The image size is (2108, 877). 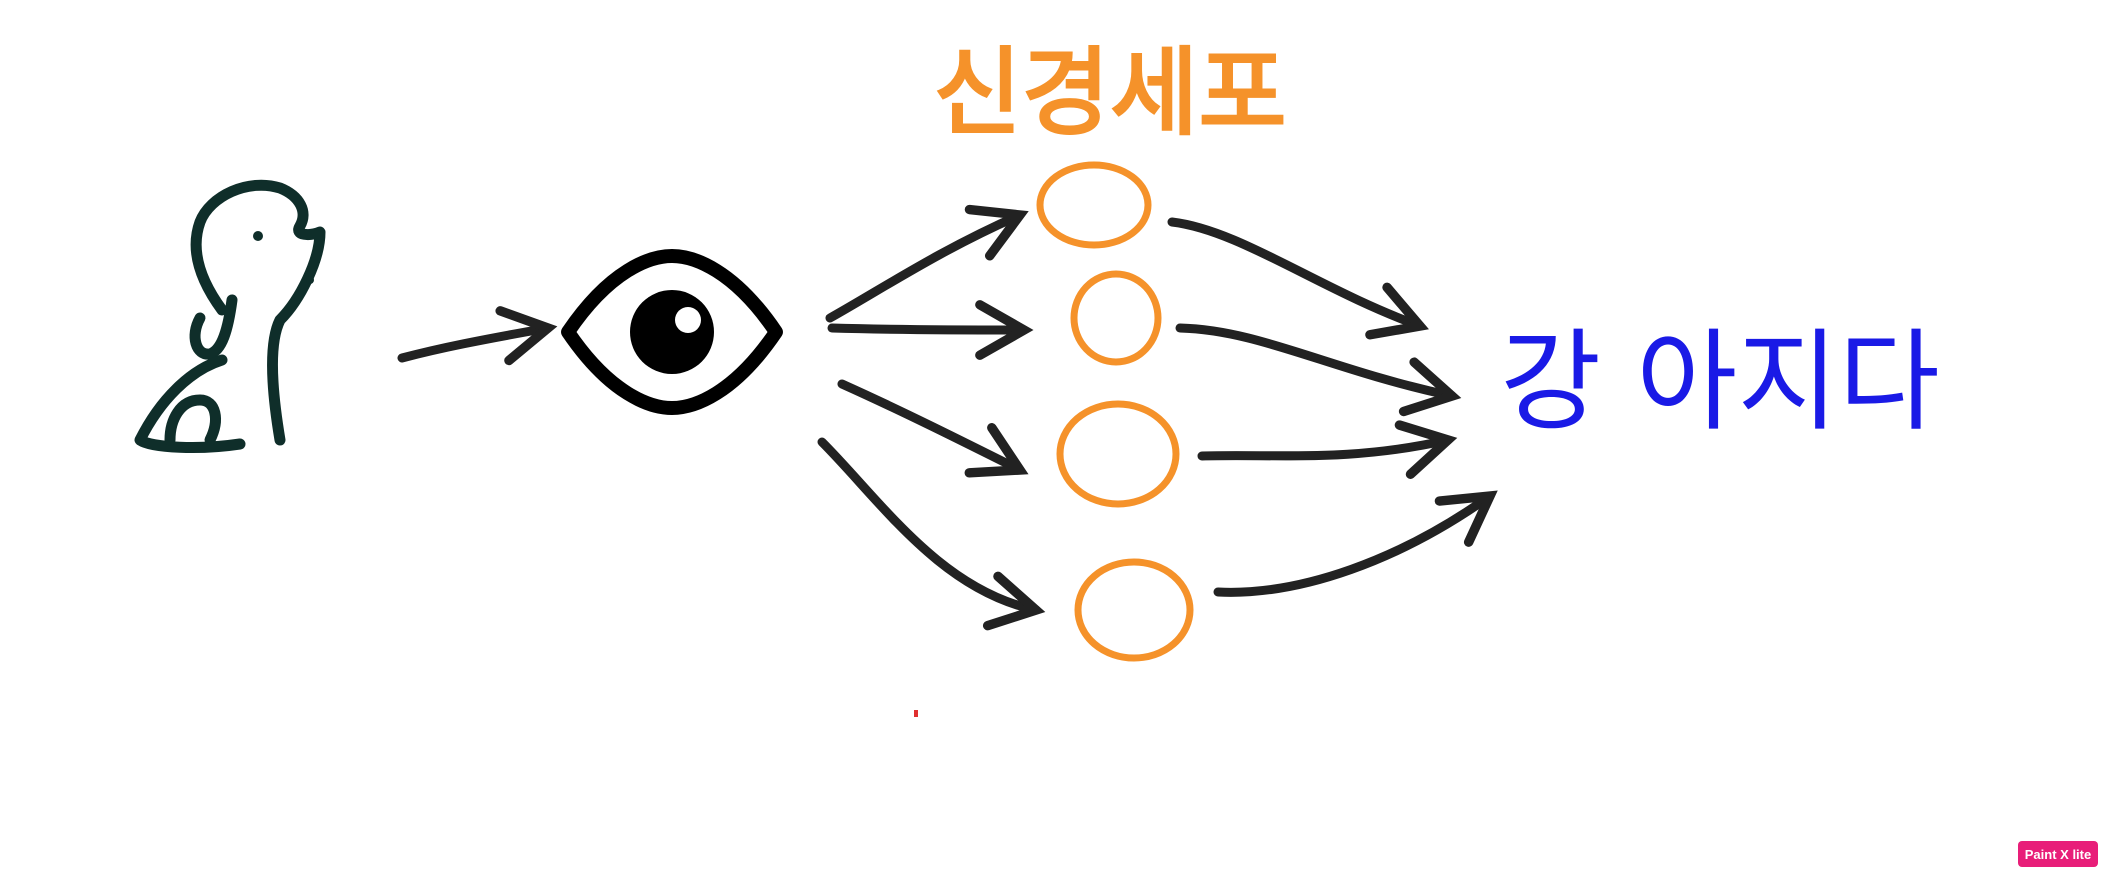 I want to click on watermark-badge: Paint X lite, so click(x=2058, y=854).